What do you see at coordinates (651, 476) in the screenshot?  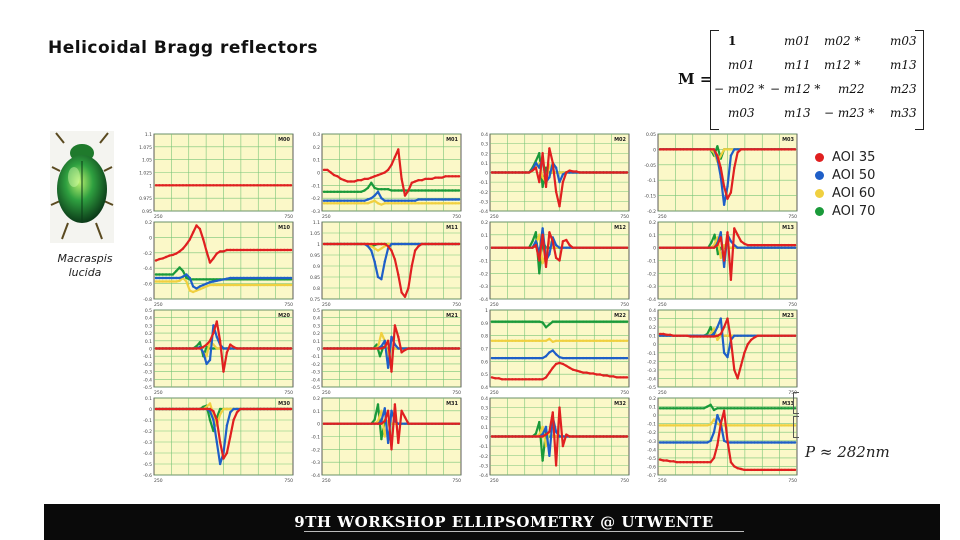 I see `y-tick-label: -0.7` at bounding box center [651, 476].